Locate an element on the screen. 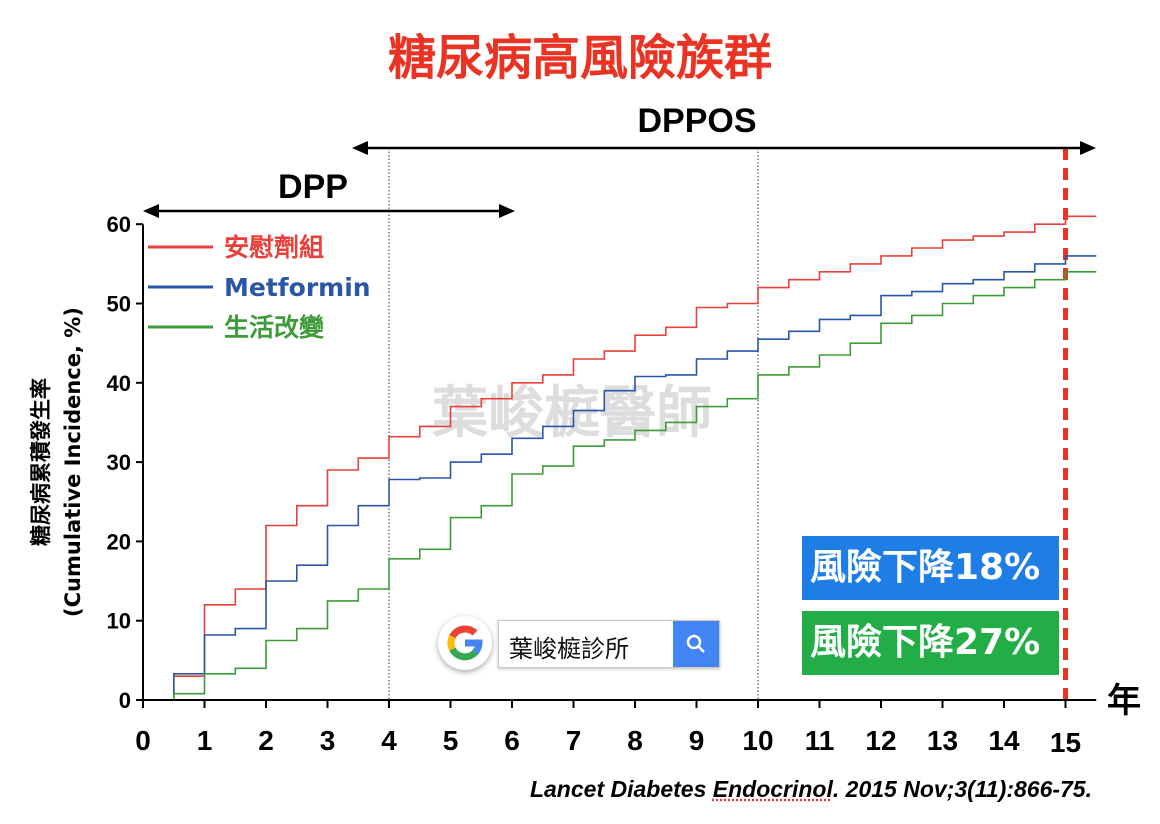 The image size is (1160, 824). period-arrows: DPP DPPOS is located at coordinates (619, 160).